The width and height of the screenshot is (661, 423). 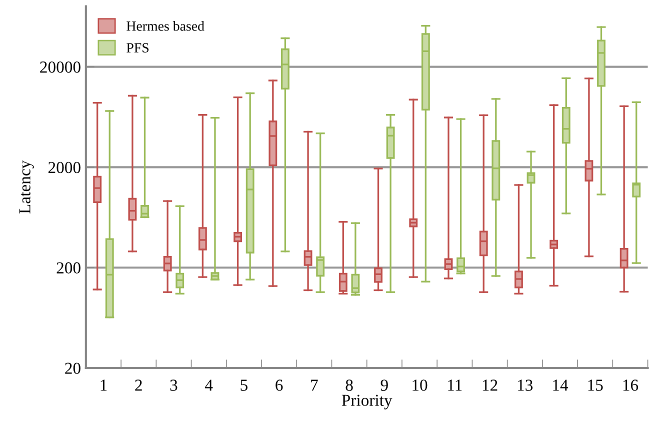 What do you see at coordinates (420, 385) in the screenshot?
I see `x-tick-label: 10` at bounding box center [420, 385].